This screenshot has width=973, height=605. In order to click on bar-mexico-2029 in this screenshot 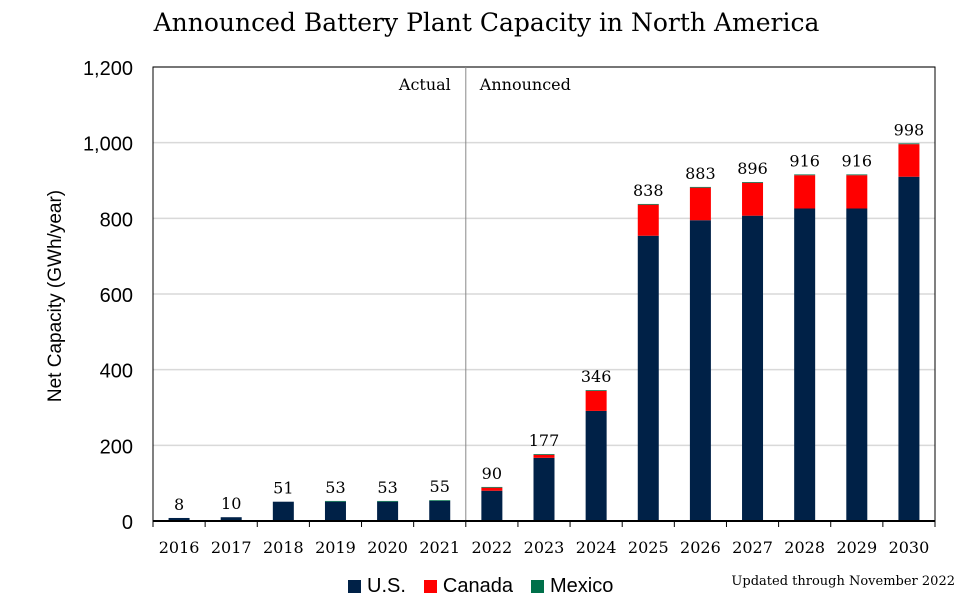, I will do `click(857, 175)`.